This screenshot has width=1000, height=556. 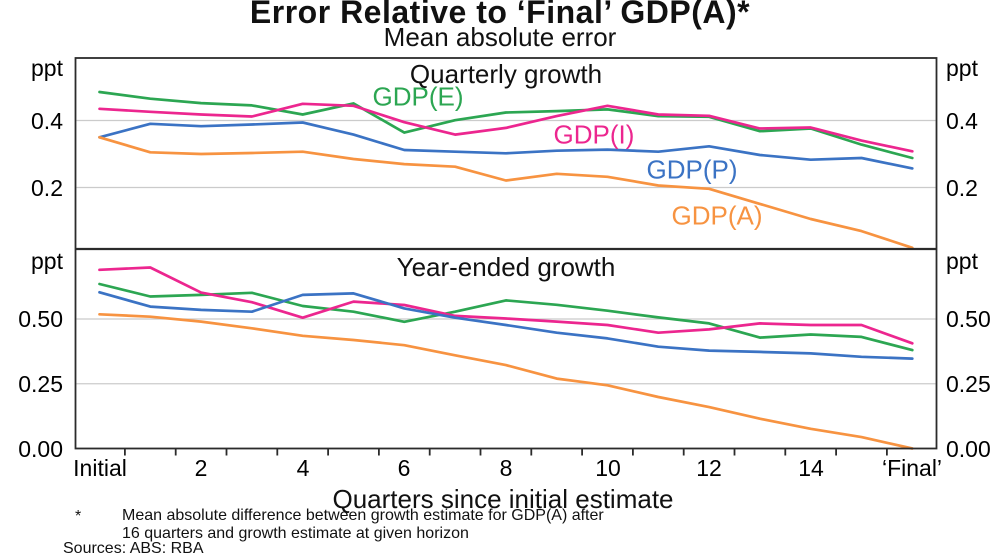 I want to click on panel-title-year-ended-growth: Year-ended growth, so click(x=506, y=267).